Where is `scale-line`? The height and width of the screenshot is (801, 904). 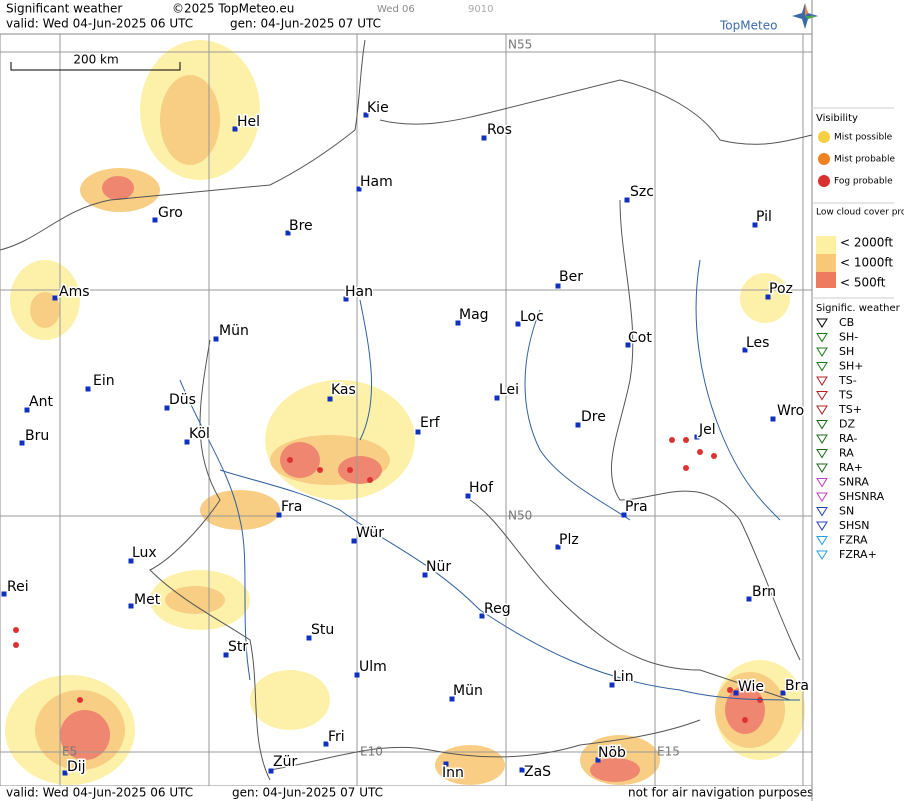 scale-line is located at coordinates (95, 66).